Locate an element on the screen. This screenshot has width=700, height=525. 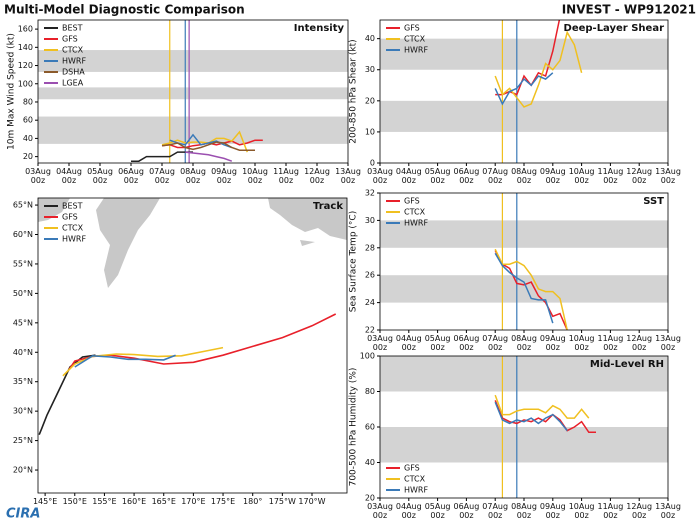
y-tick-label: 30 is located at coordinates (370, 69).